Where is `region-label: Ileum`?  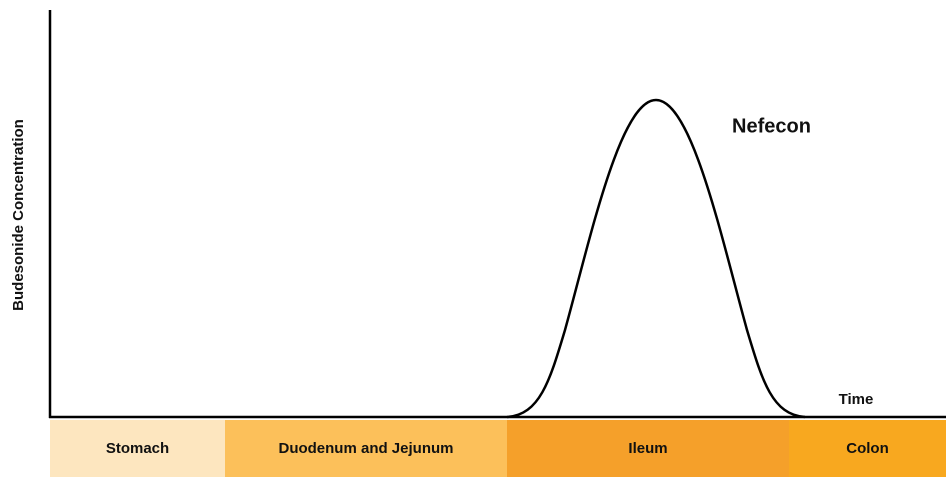 region-label: Ileum is located at coordinates (647, 448).